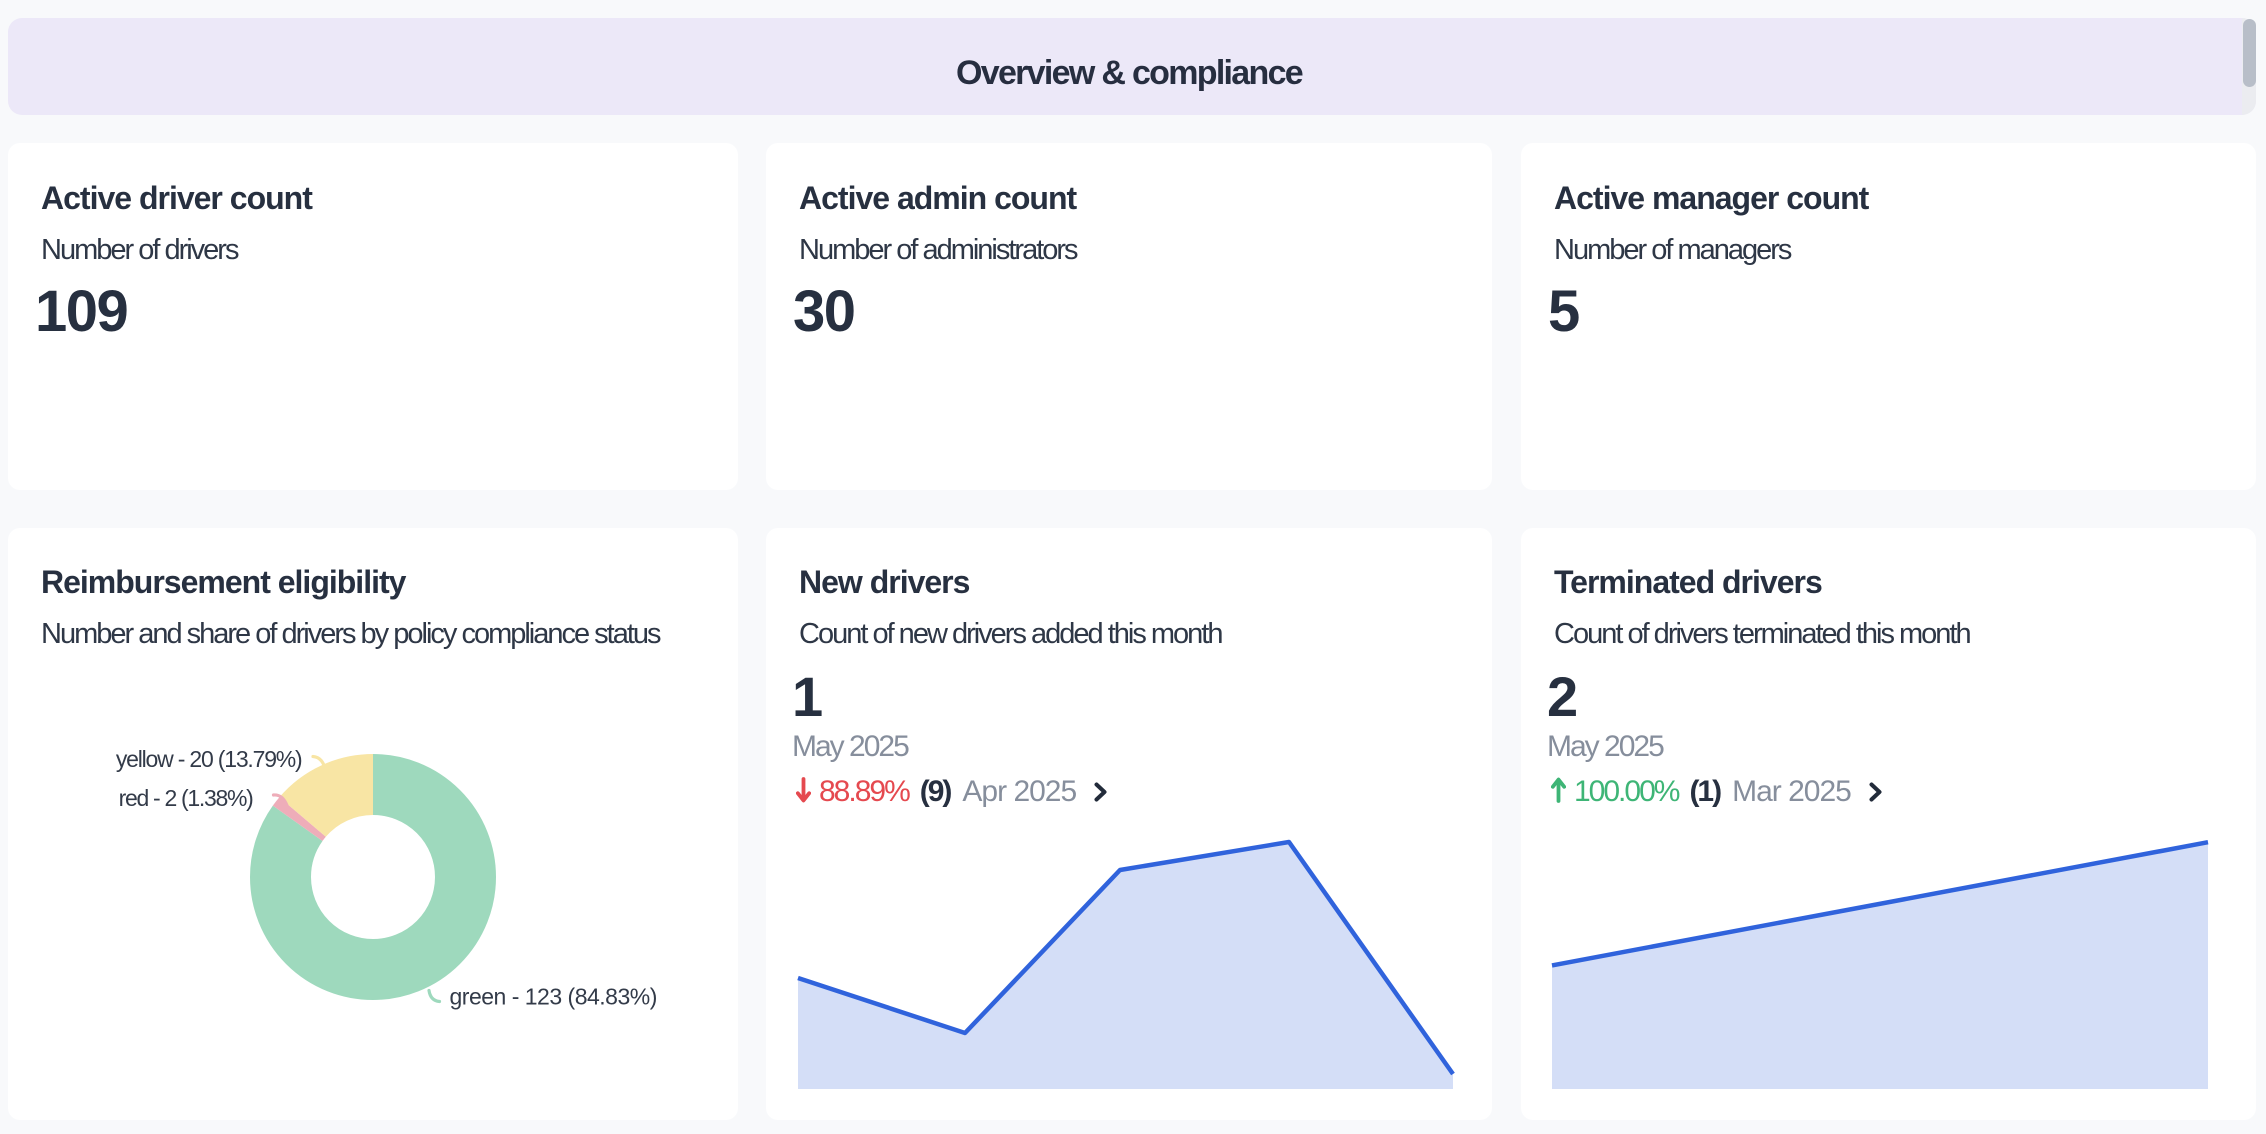 This screenshot has width=2266, height=1134. Describe the element at coordinates (186, 798) in the screenshot. I see `svg-text: red - 2 (1.38%)` at that location.